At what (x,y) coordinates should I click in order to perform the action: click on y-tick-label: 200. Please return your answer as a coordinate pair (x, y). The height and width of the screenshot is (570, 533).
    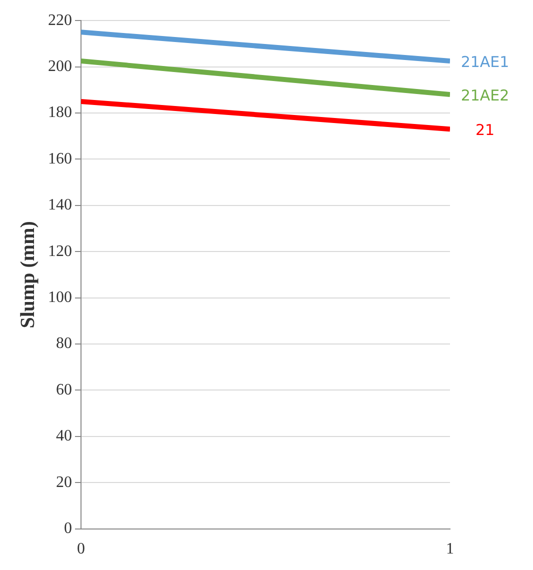
    Looking at the image, I should click on (60, 67).